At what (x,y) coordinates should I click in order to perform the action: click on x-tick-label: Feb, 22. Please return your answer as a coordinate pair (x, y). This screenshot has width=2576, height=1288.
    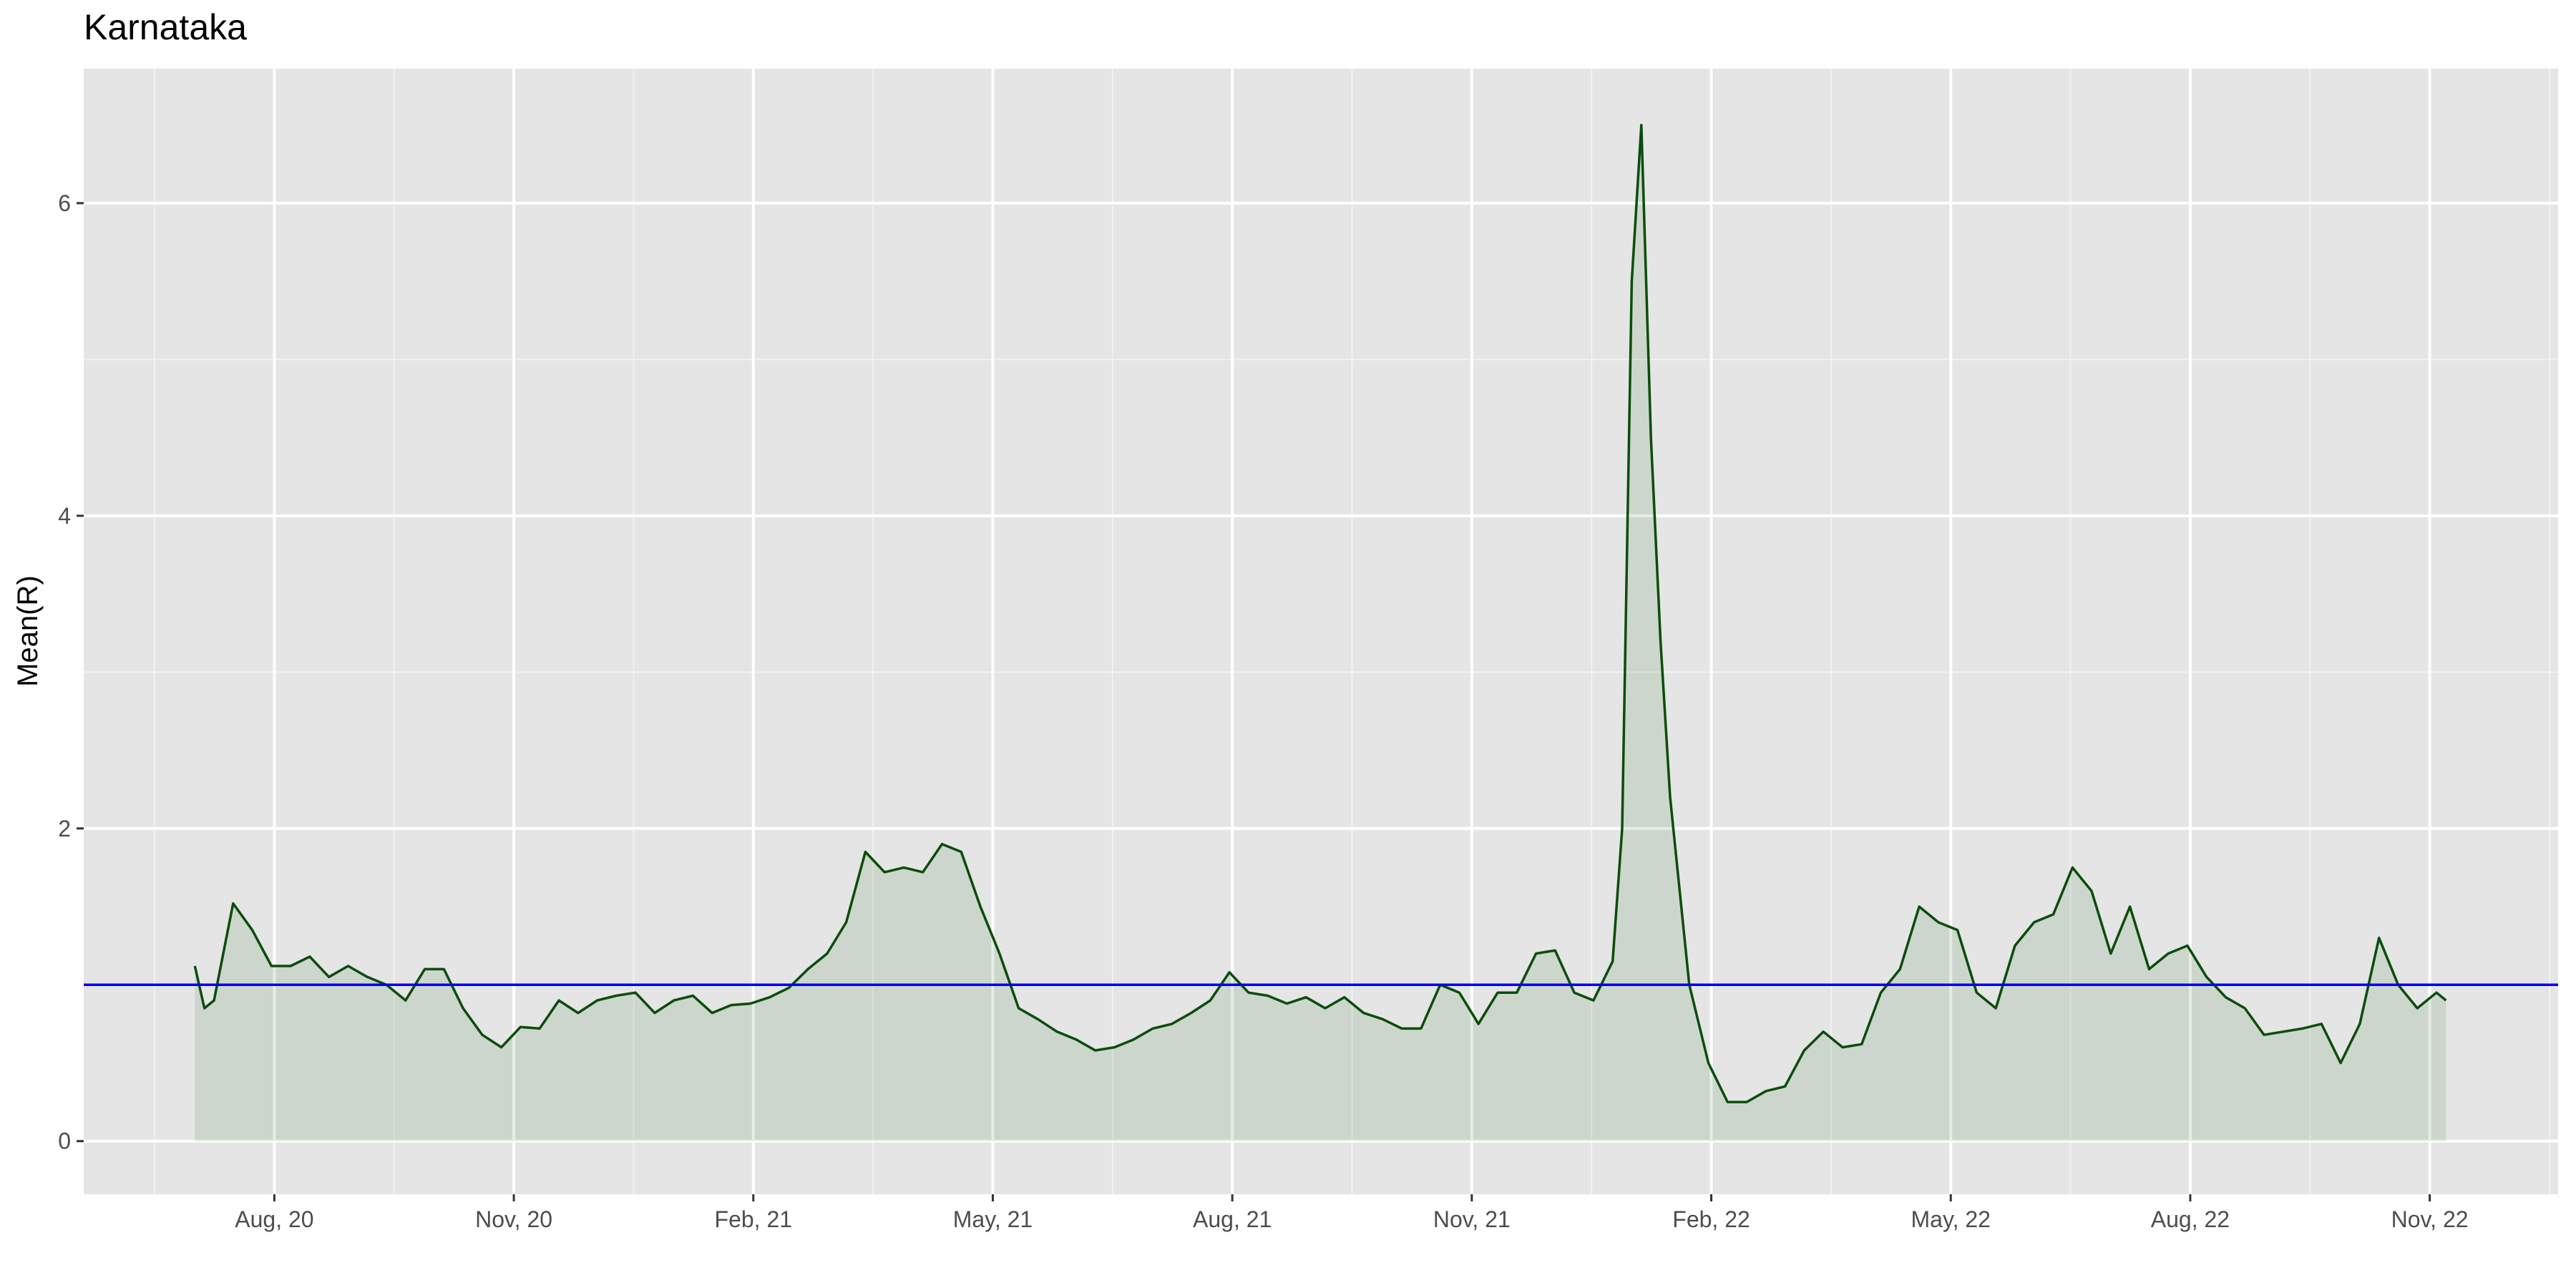
    Looking at the image, I should click on (1711, 1219).